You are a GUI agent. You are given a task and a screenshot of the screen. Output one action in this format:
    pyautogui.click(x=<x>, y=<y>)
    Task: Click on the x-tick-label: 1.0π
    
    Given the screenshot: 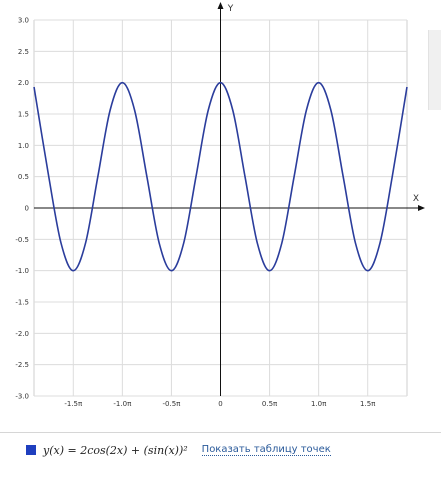 What is the action you would take?
    pyautogui.click(x=319, y=404)
    